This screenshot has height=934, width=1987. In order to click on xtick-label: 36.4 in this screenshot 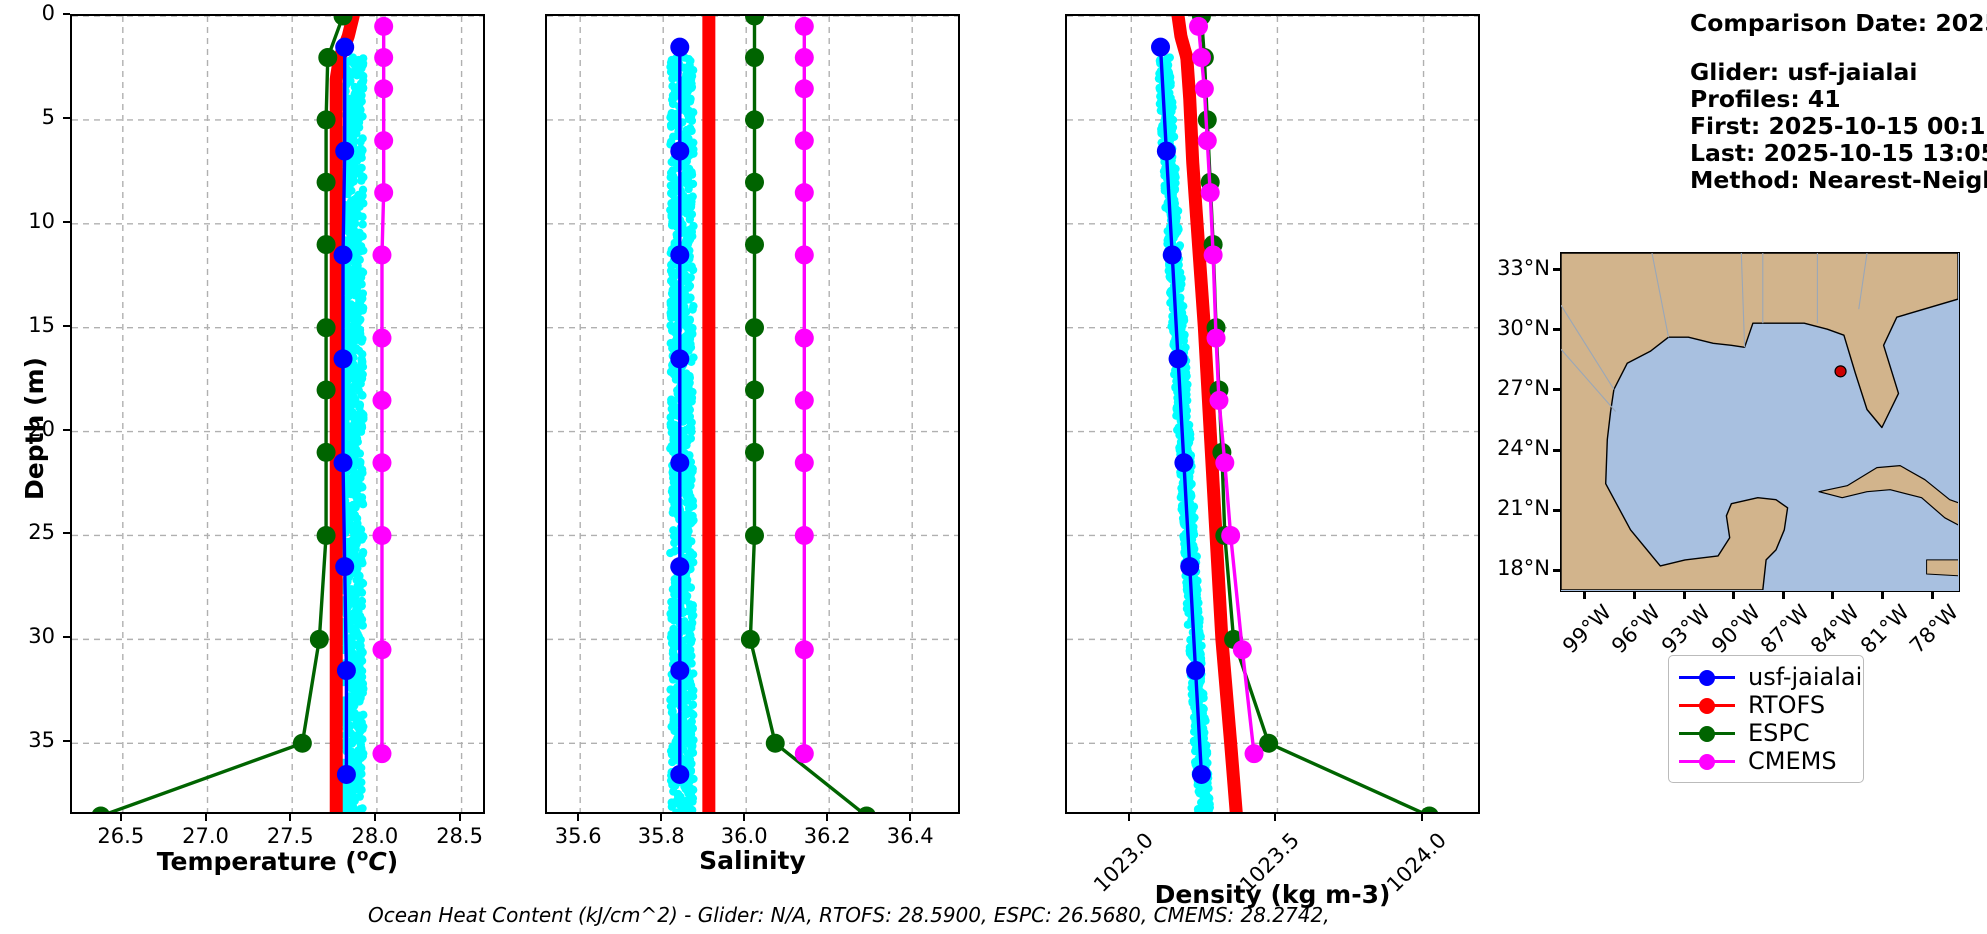, I will do `click(910, 836)`.